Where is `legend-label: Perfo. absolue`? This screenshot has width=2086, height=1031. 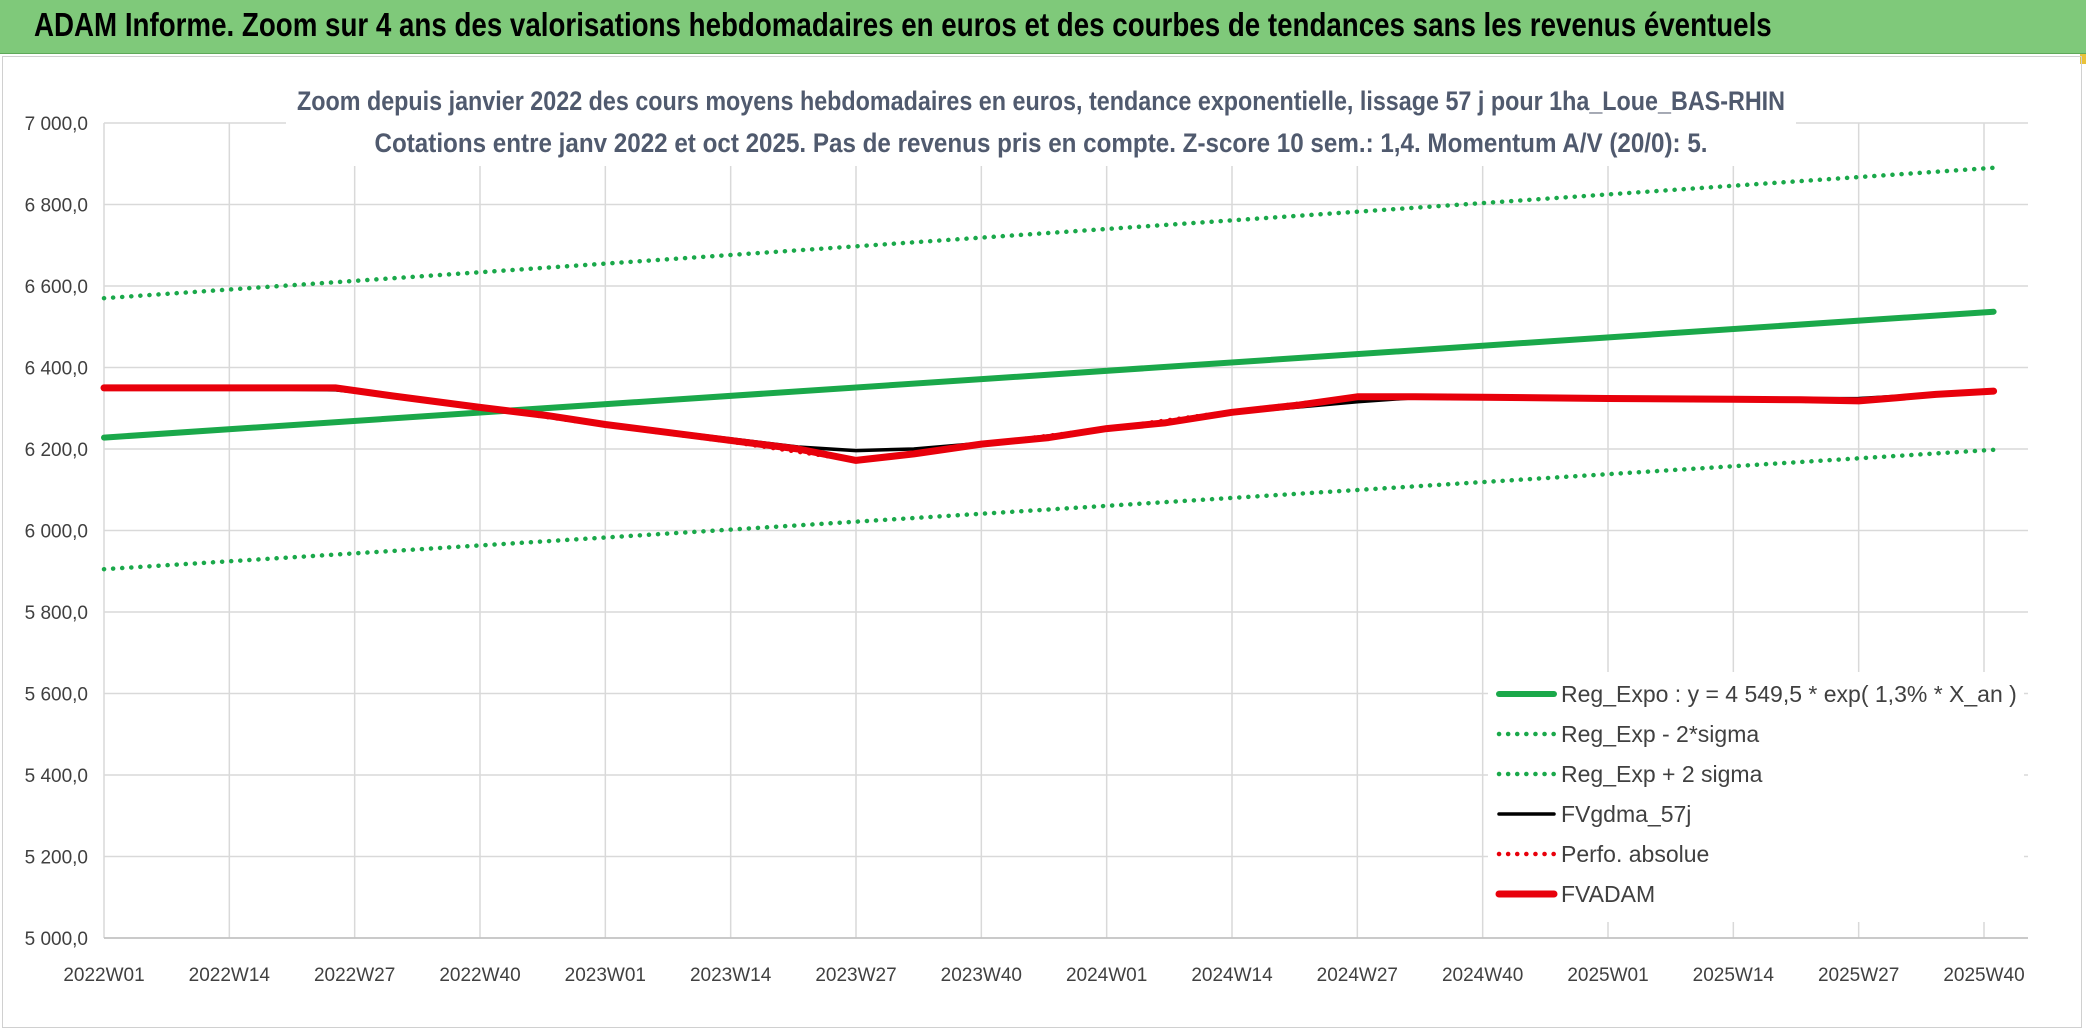 legend-label: Perfo. absolue is located at coordinates (1635, 854).